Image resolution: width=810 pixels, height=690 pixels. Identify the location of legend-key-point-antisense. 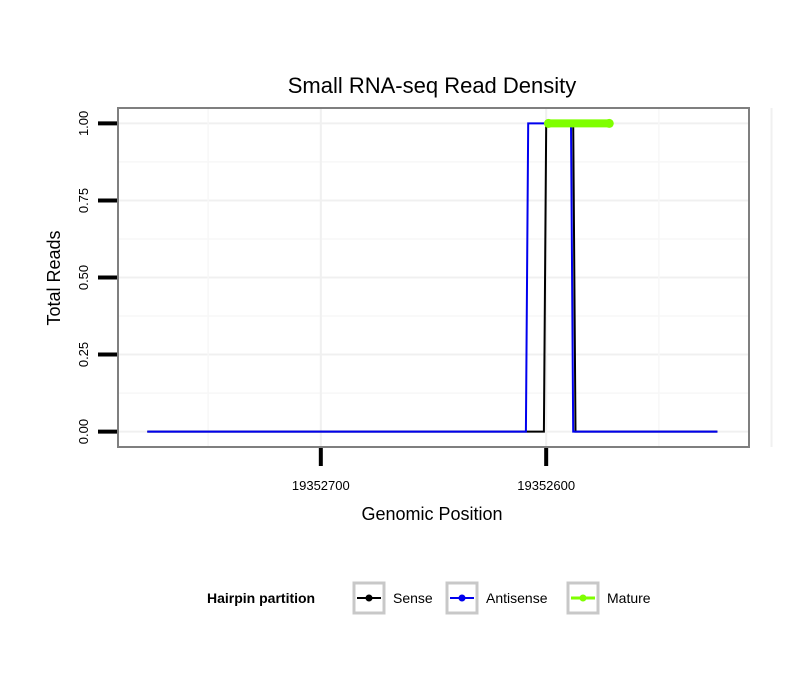
(462, 598).